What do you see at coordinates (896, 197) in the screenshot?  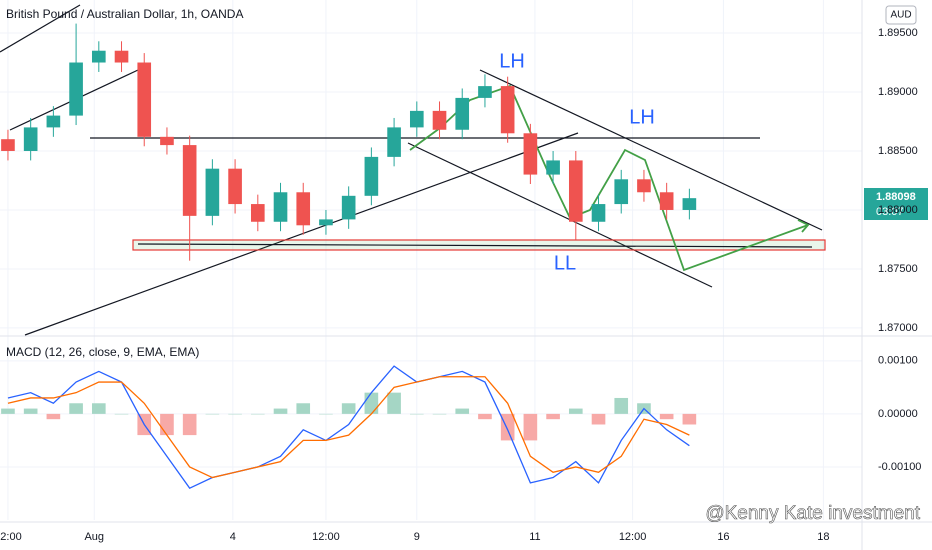 I see `last-price: 1.88098` at bounding box center [896, 197].